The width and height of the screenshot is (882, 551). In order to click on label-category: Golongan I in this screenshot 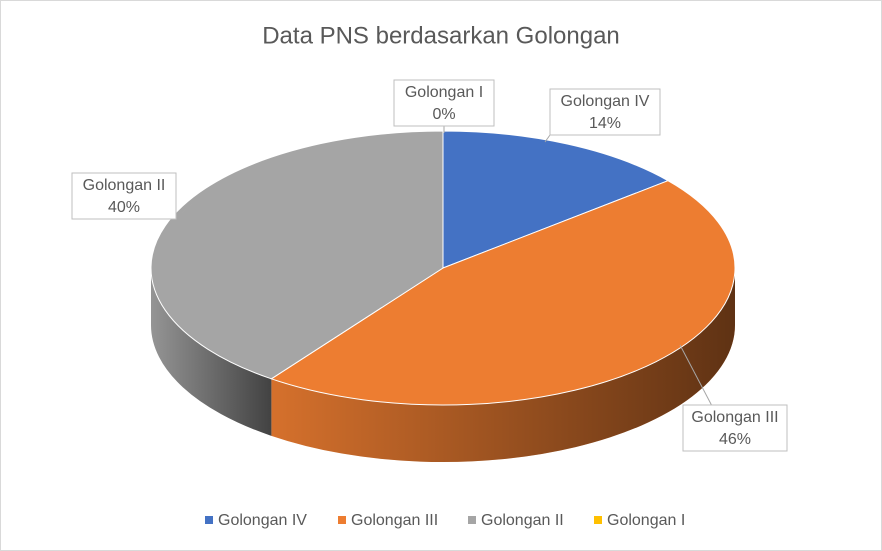, I will do `click(444, 92)`.